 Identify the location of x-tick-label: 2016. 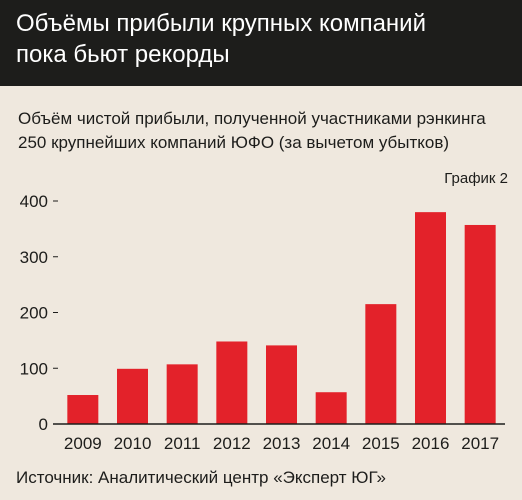
(431, 443).